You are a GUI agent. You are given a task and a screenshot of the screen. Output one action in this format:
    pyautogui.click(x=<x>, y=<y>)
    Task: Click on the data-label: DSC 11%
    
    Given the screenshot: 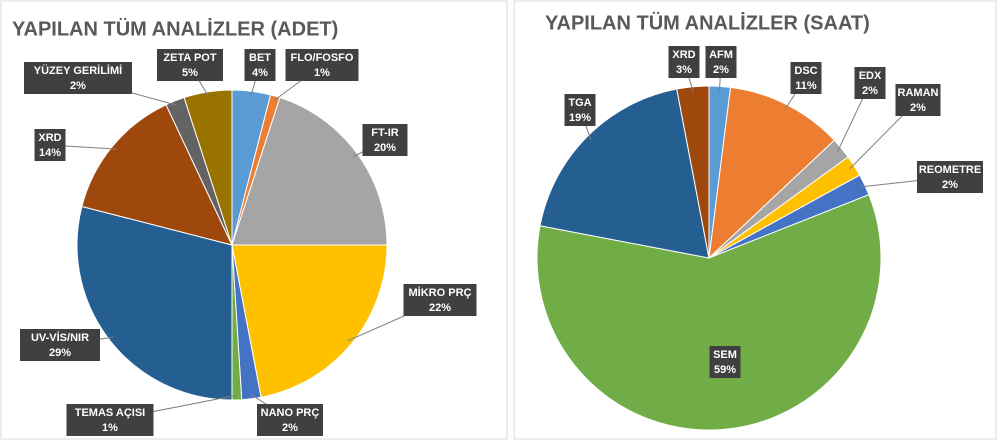 What is the action you would take?
    pyautogui.click(x=806, y=78)
    